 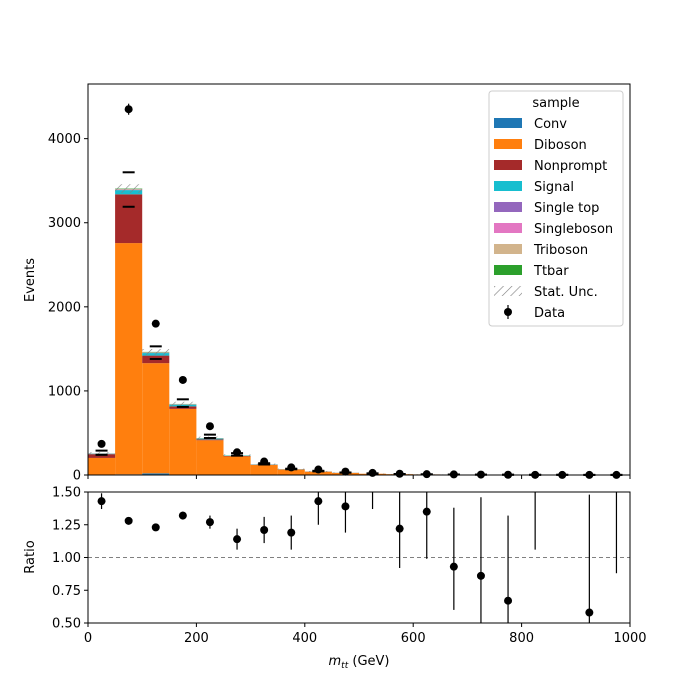 I want to click on ratio-y-ticks: 0.50 0.75 1.00 1.25 1.50, so click(x=70, y=559).